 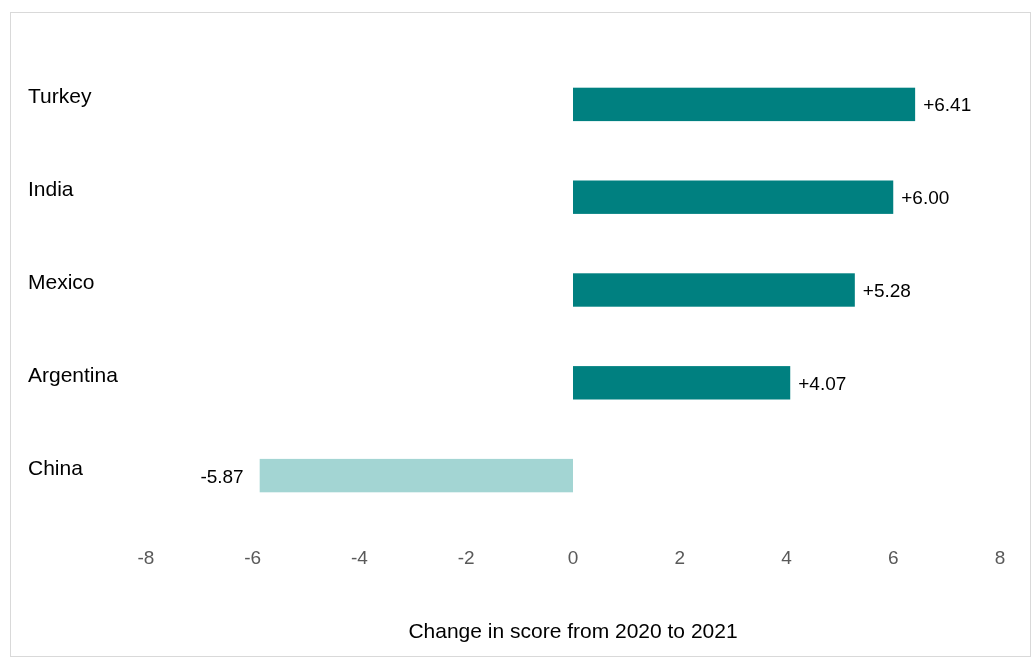 I want to click on x-tick-label: 4, so click(x=787, y=557).